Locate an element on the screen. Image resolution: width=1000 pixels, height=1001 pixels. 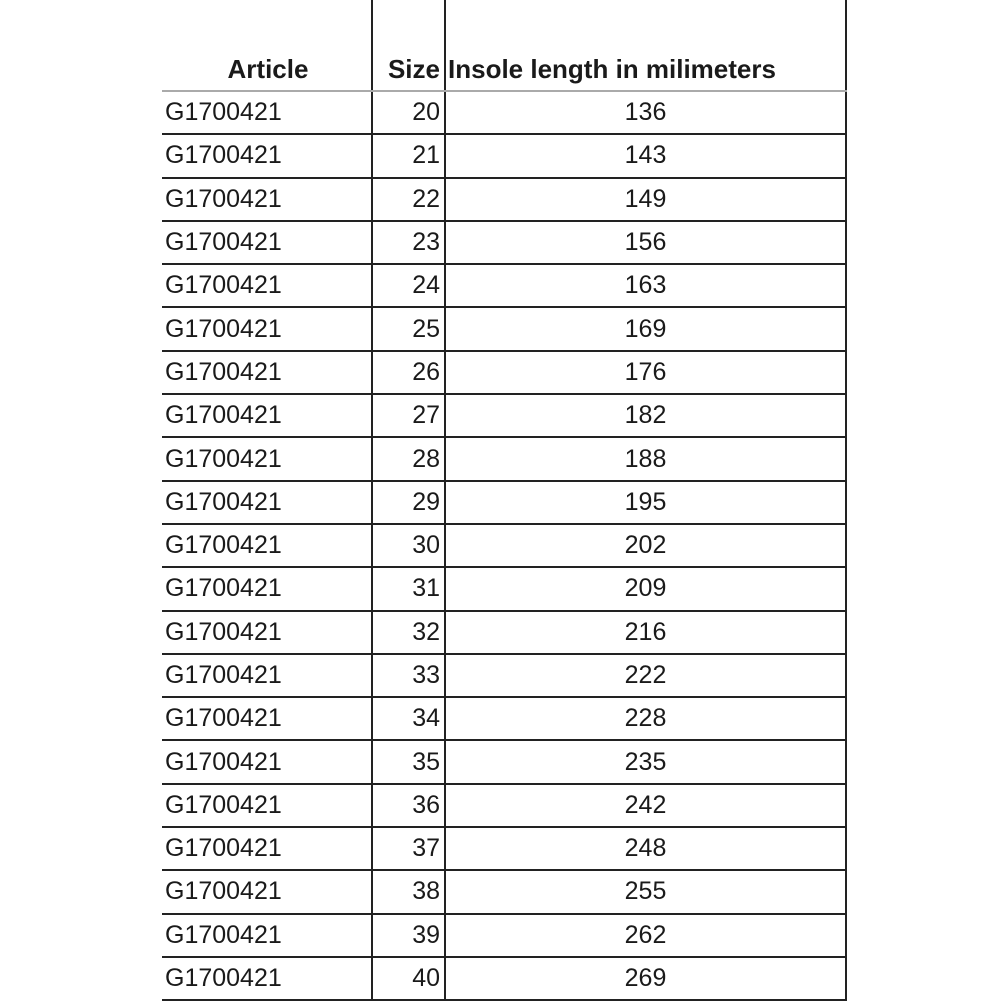
table-row: G1700421 22 149 is located at coordinates (504, 199).